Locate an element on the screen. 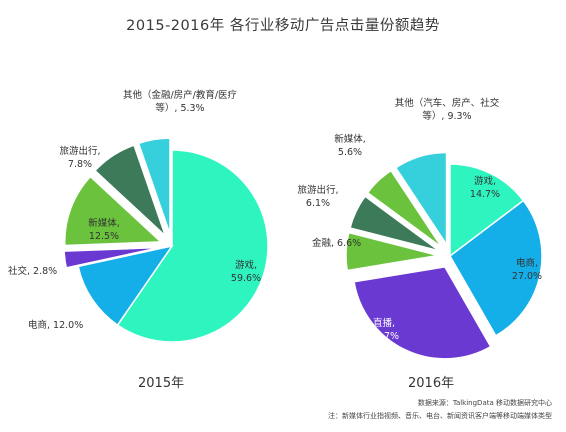 The height and width of the screenshot is (432, 566). pie-2016-label-金融: 金融, 6.6% is located at coordinates (336, 243).